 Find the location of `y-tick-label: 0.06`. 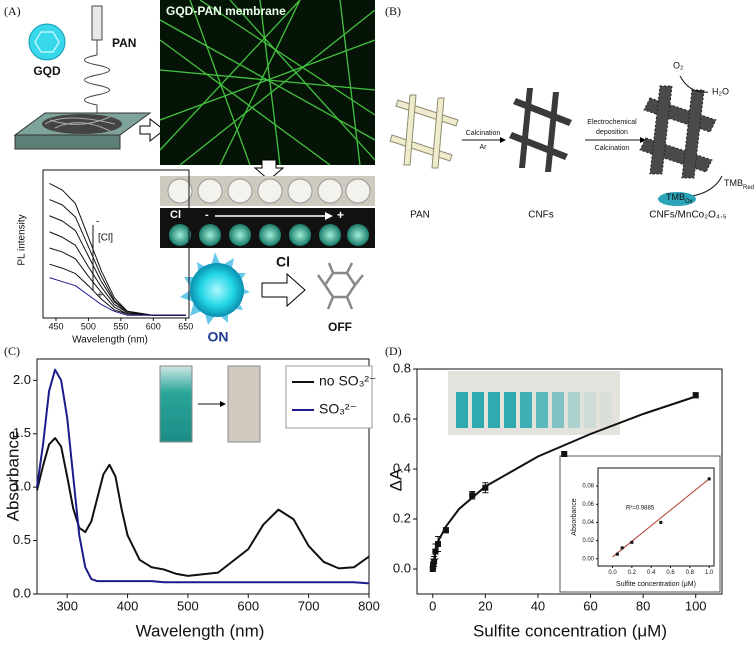

y-tick-label: 0.06 is located at coordinates (588, 505).